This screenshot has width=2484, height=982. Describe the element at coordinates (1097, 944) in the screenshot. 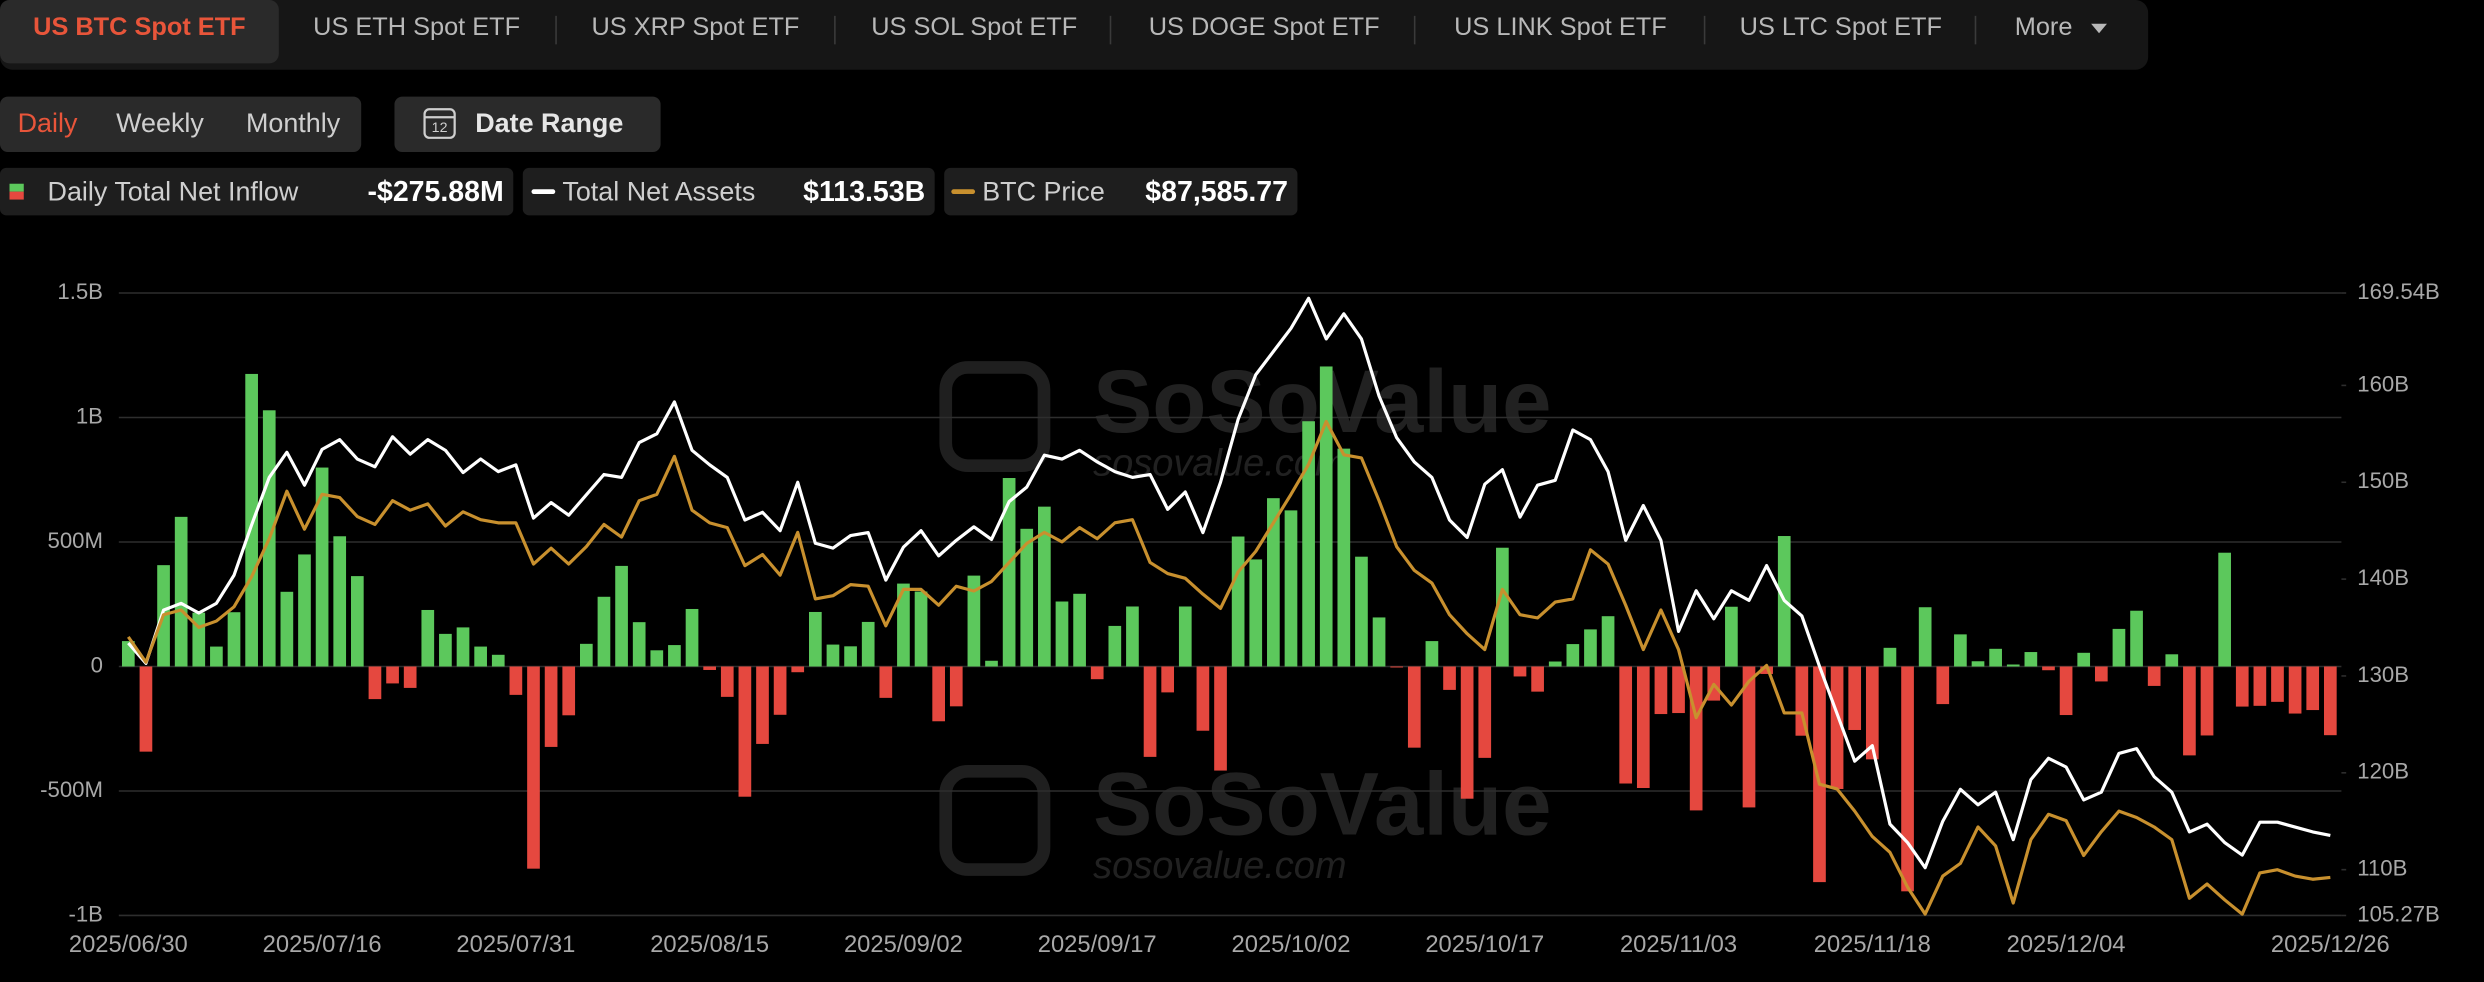

I see `x-tick-label: 2025/09/17` at that location.